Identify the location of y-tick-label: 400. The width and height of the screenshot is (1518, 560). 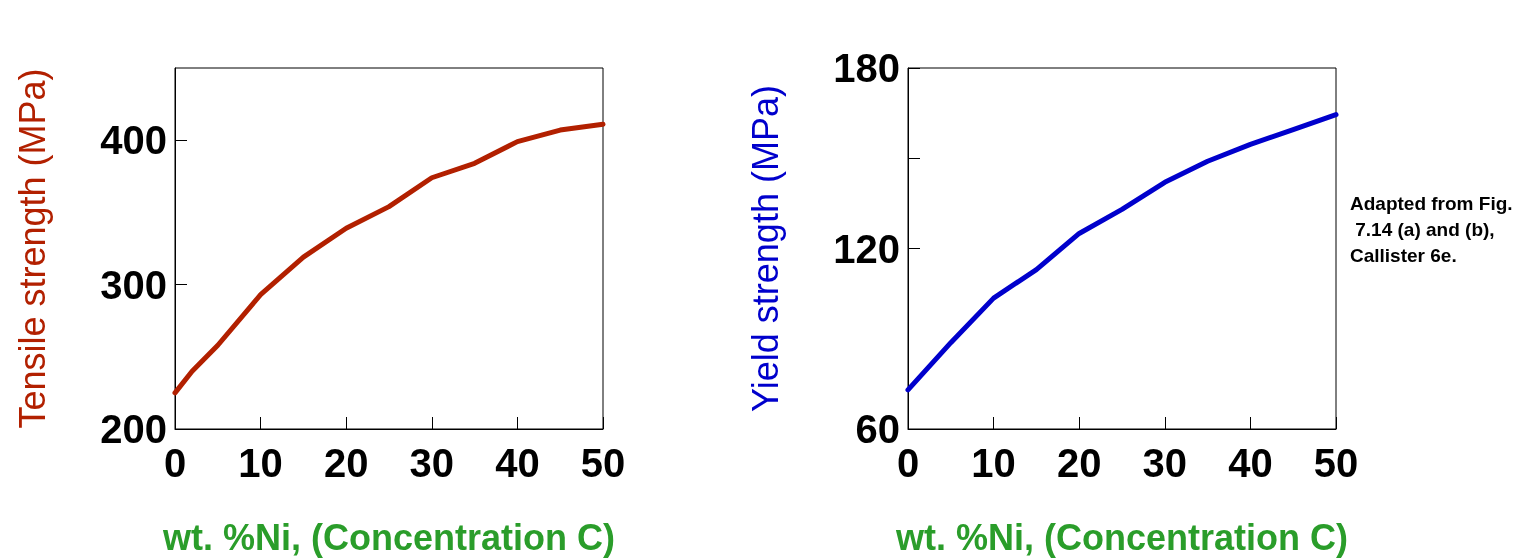
(133, 140).